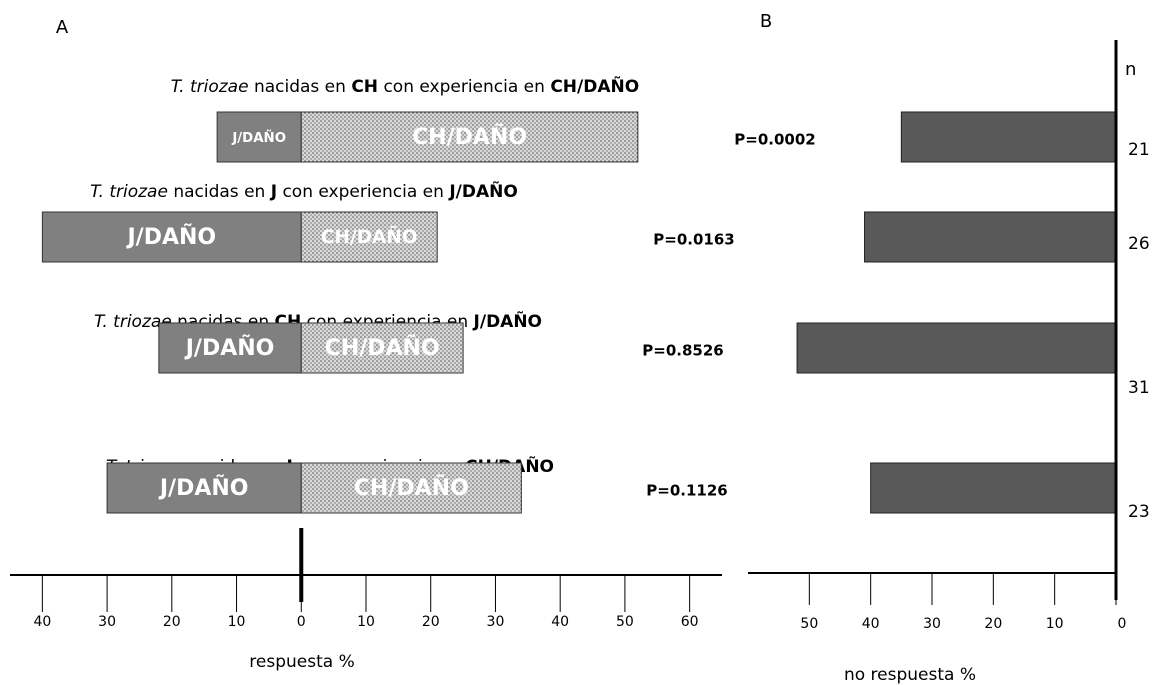 This screenshot has width=1162, height=685. Describe the element at coordinates (693, 240) in the screenshot. I see `p-value: P=0.0163` at that location.